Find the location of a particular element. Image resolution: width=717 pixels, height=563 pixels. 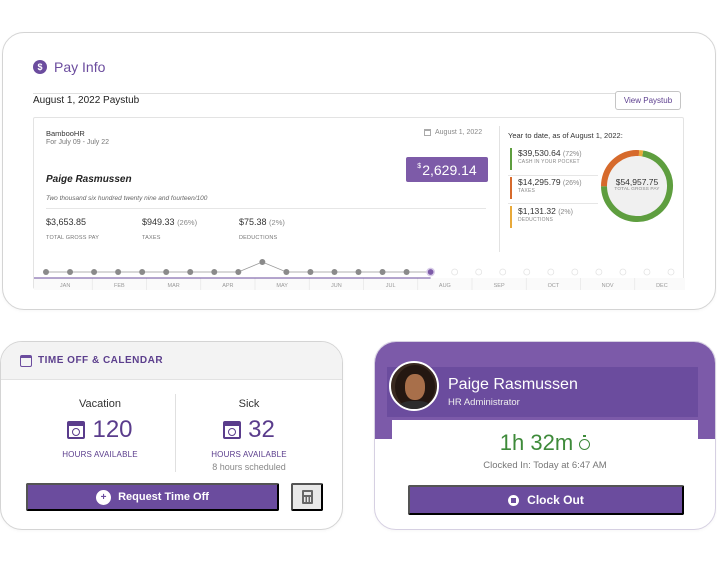

paystub-timeline: JAN FEB MAR APR MAY JUN JUL AUG SEP OCT NOV DEC is located at coordinates (359, 273).